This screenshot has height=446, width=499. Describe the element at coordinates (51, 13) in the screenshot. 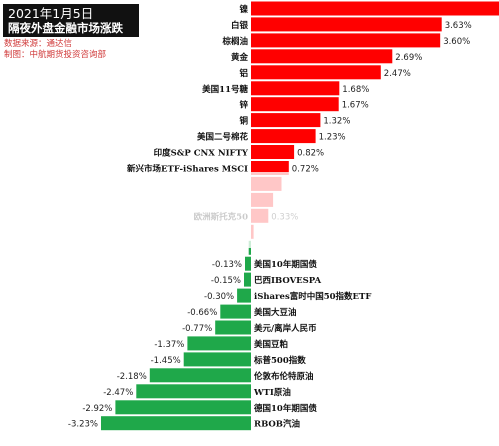

I see `chart-date: 2021年1月5日` at that location.